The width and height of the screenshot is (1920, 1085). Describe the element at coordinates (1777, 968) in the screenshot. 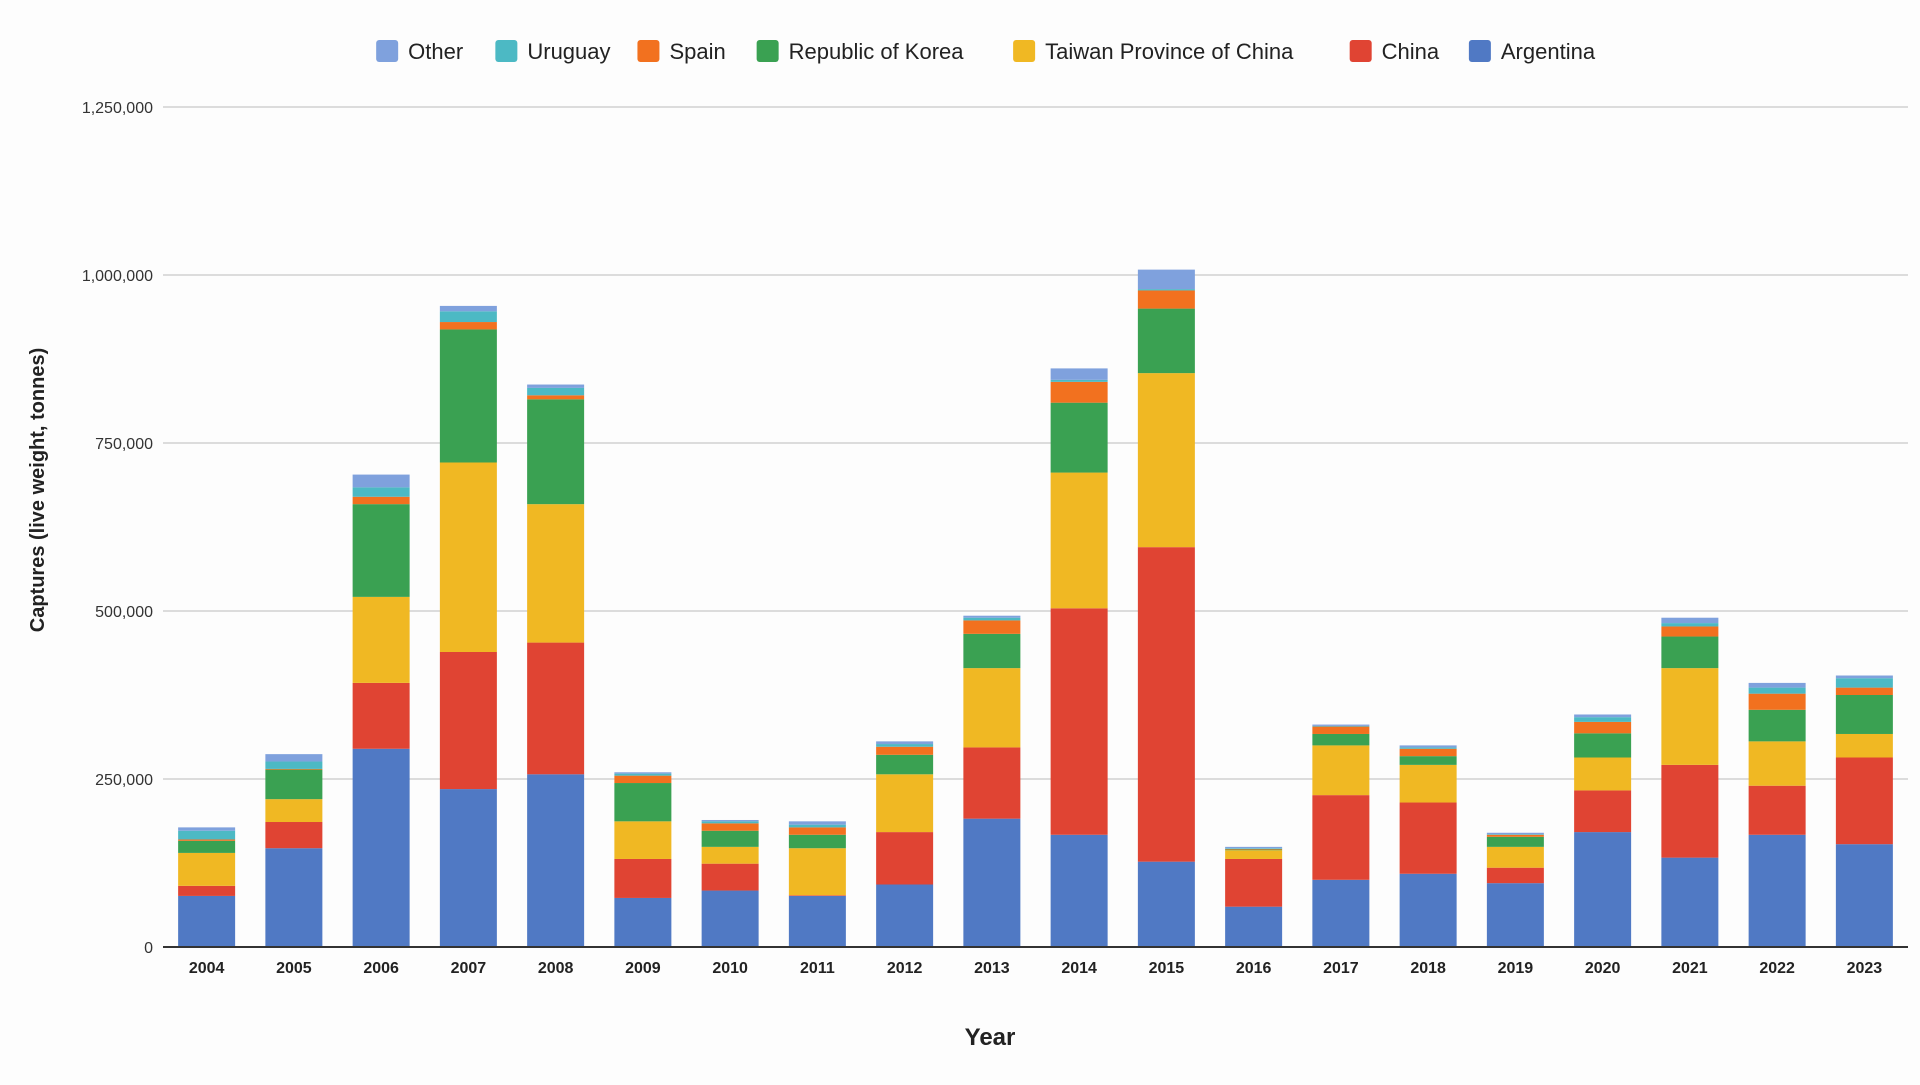

I see `x-tick-label: 2022` at that location.